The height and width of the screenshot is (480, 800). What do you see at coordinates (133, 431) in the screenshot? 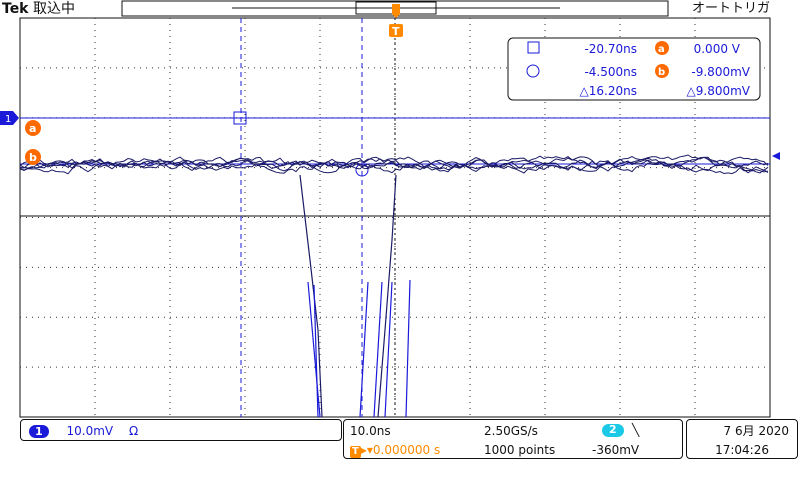
I see `impedance-icon: Ω` at bounding box center [133, 431].